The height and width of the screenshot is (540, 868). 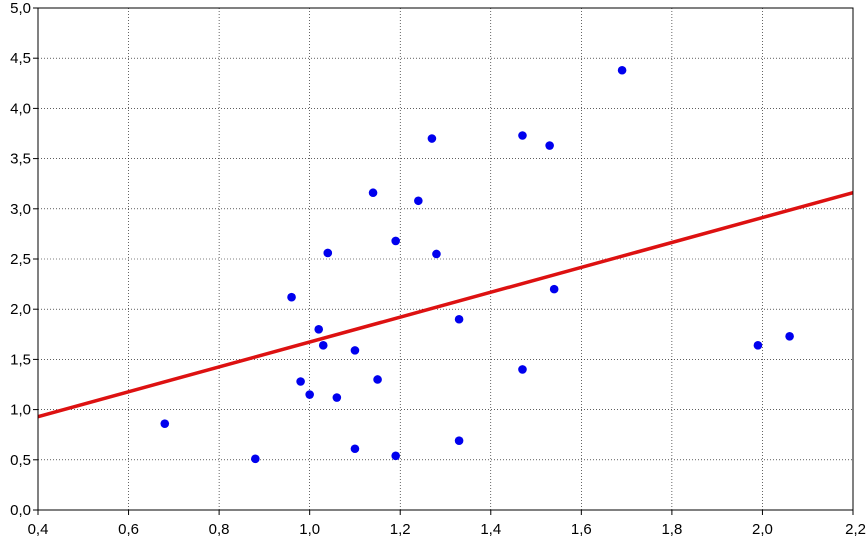 I want to click on x-tick-label: 1,8, so click(x=671, y=529).